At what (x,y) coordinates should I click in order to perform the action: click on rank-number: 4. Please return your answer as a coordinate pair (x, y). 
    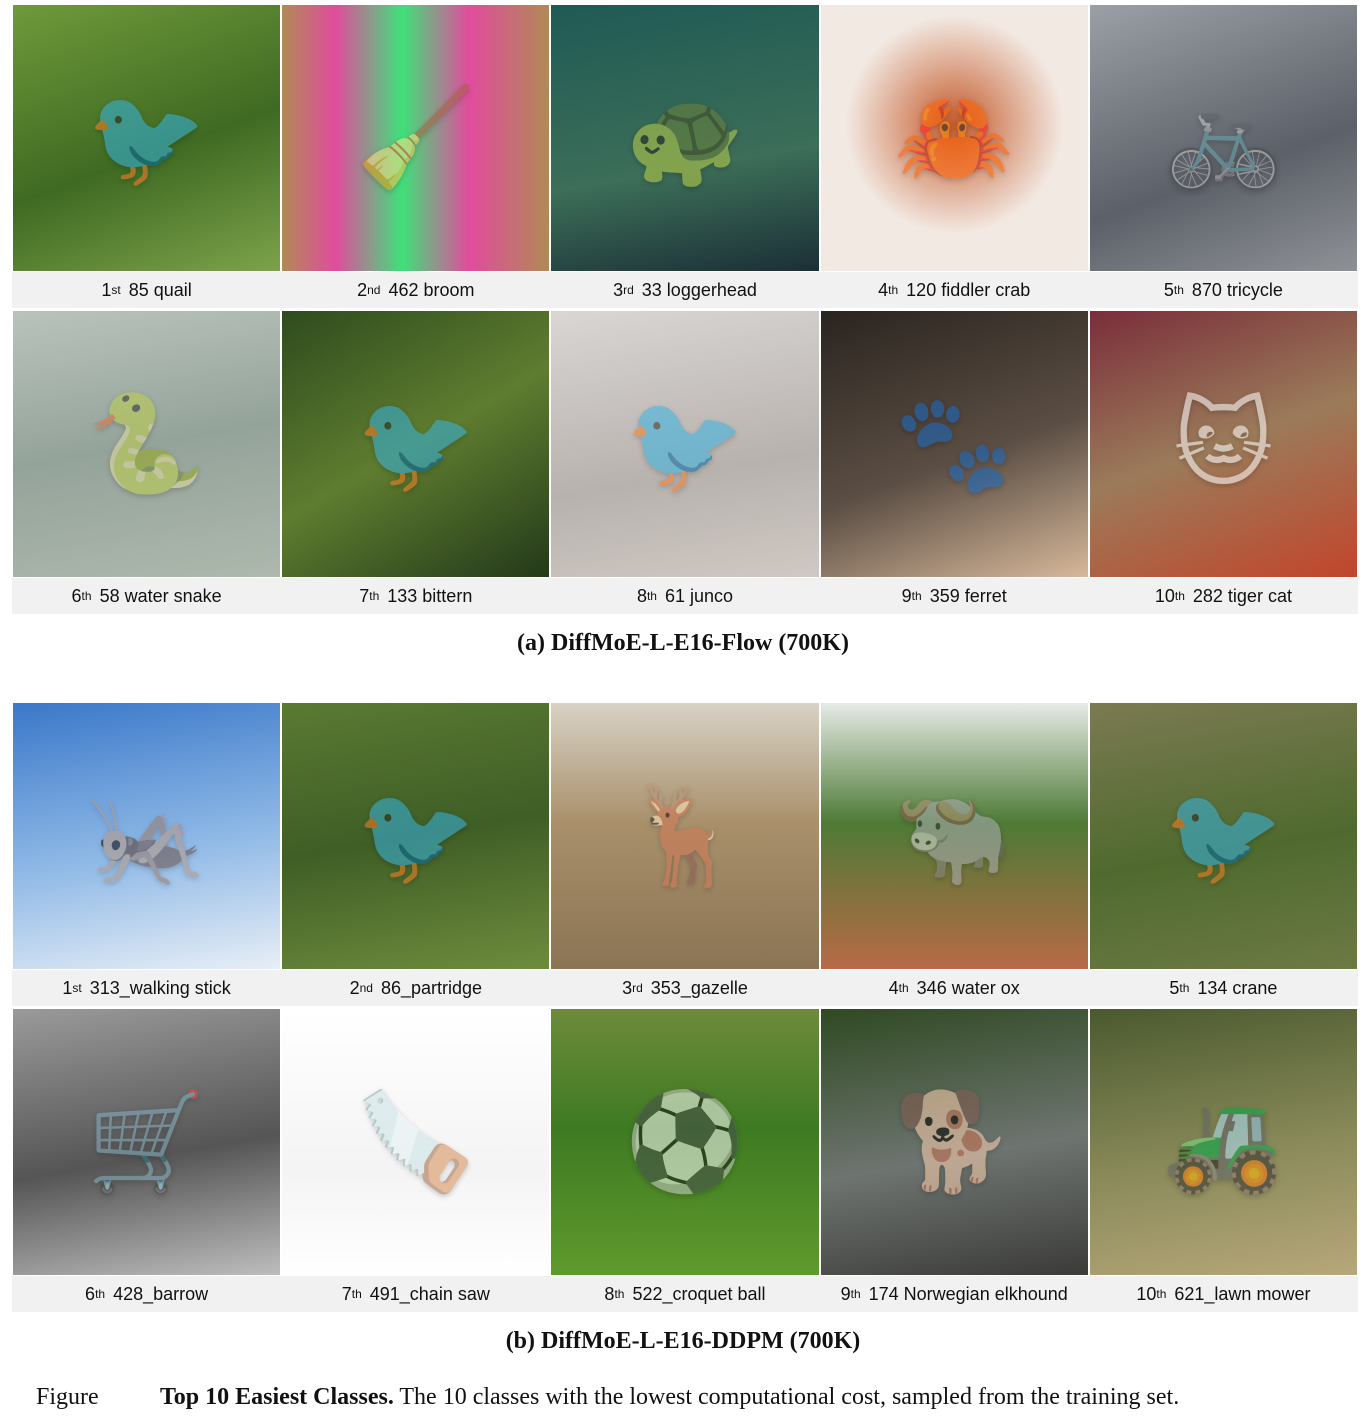
    Looking at the image, I should click on (893, 987).